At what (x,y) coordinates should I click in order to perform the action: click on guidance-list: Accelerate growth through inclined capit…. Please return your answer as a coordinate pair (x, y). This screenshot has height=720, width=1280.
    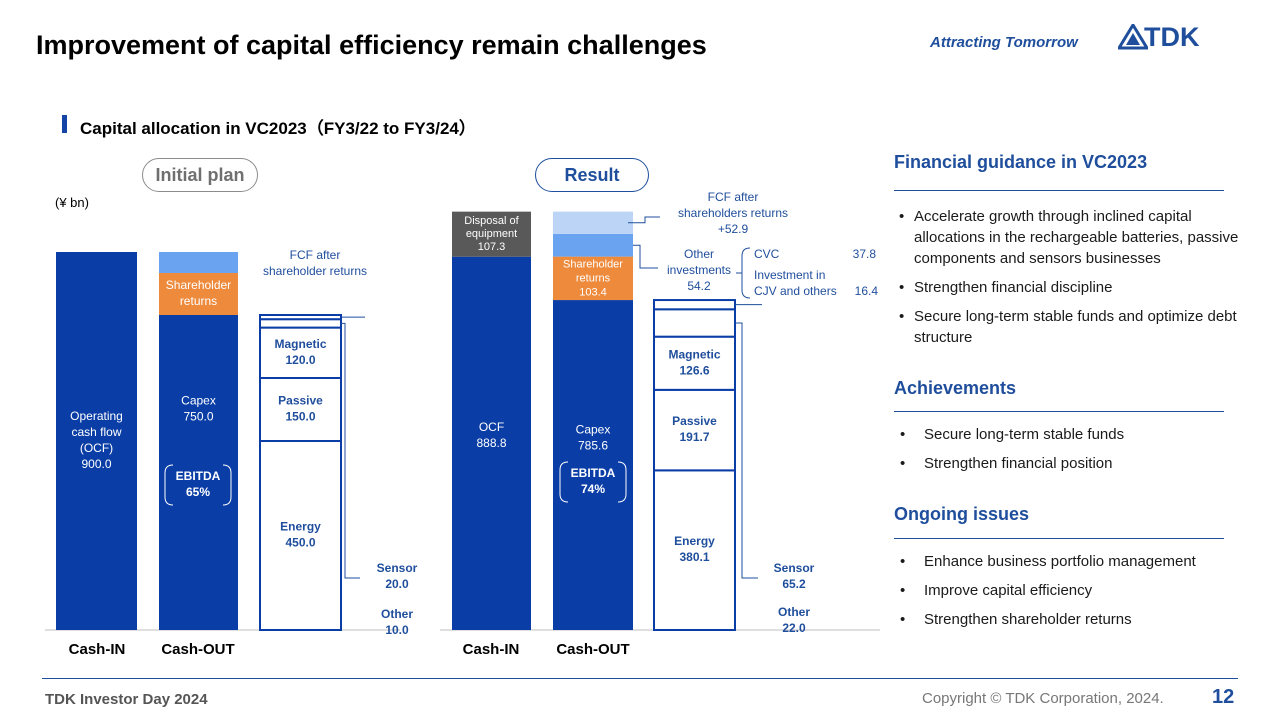
    Looking at the image, I should click on (1069, 281).